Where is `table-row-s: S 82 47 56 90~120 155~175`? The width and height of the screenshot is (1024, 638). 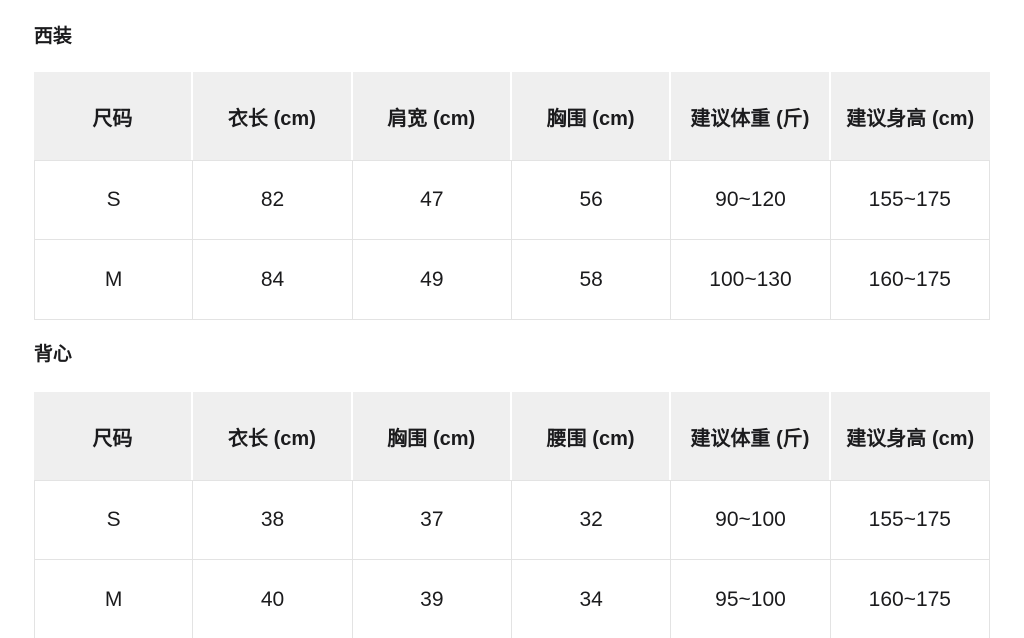
table-row-s: S 82 47 56 90~120 155~175 is located at coordinates (512, 200).